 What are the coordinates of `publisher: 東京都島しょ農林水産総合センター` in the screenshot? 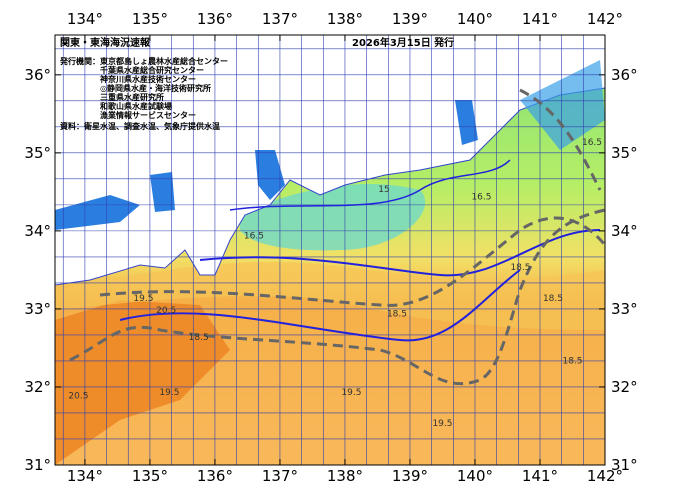 It's located at (164, 61).